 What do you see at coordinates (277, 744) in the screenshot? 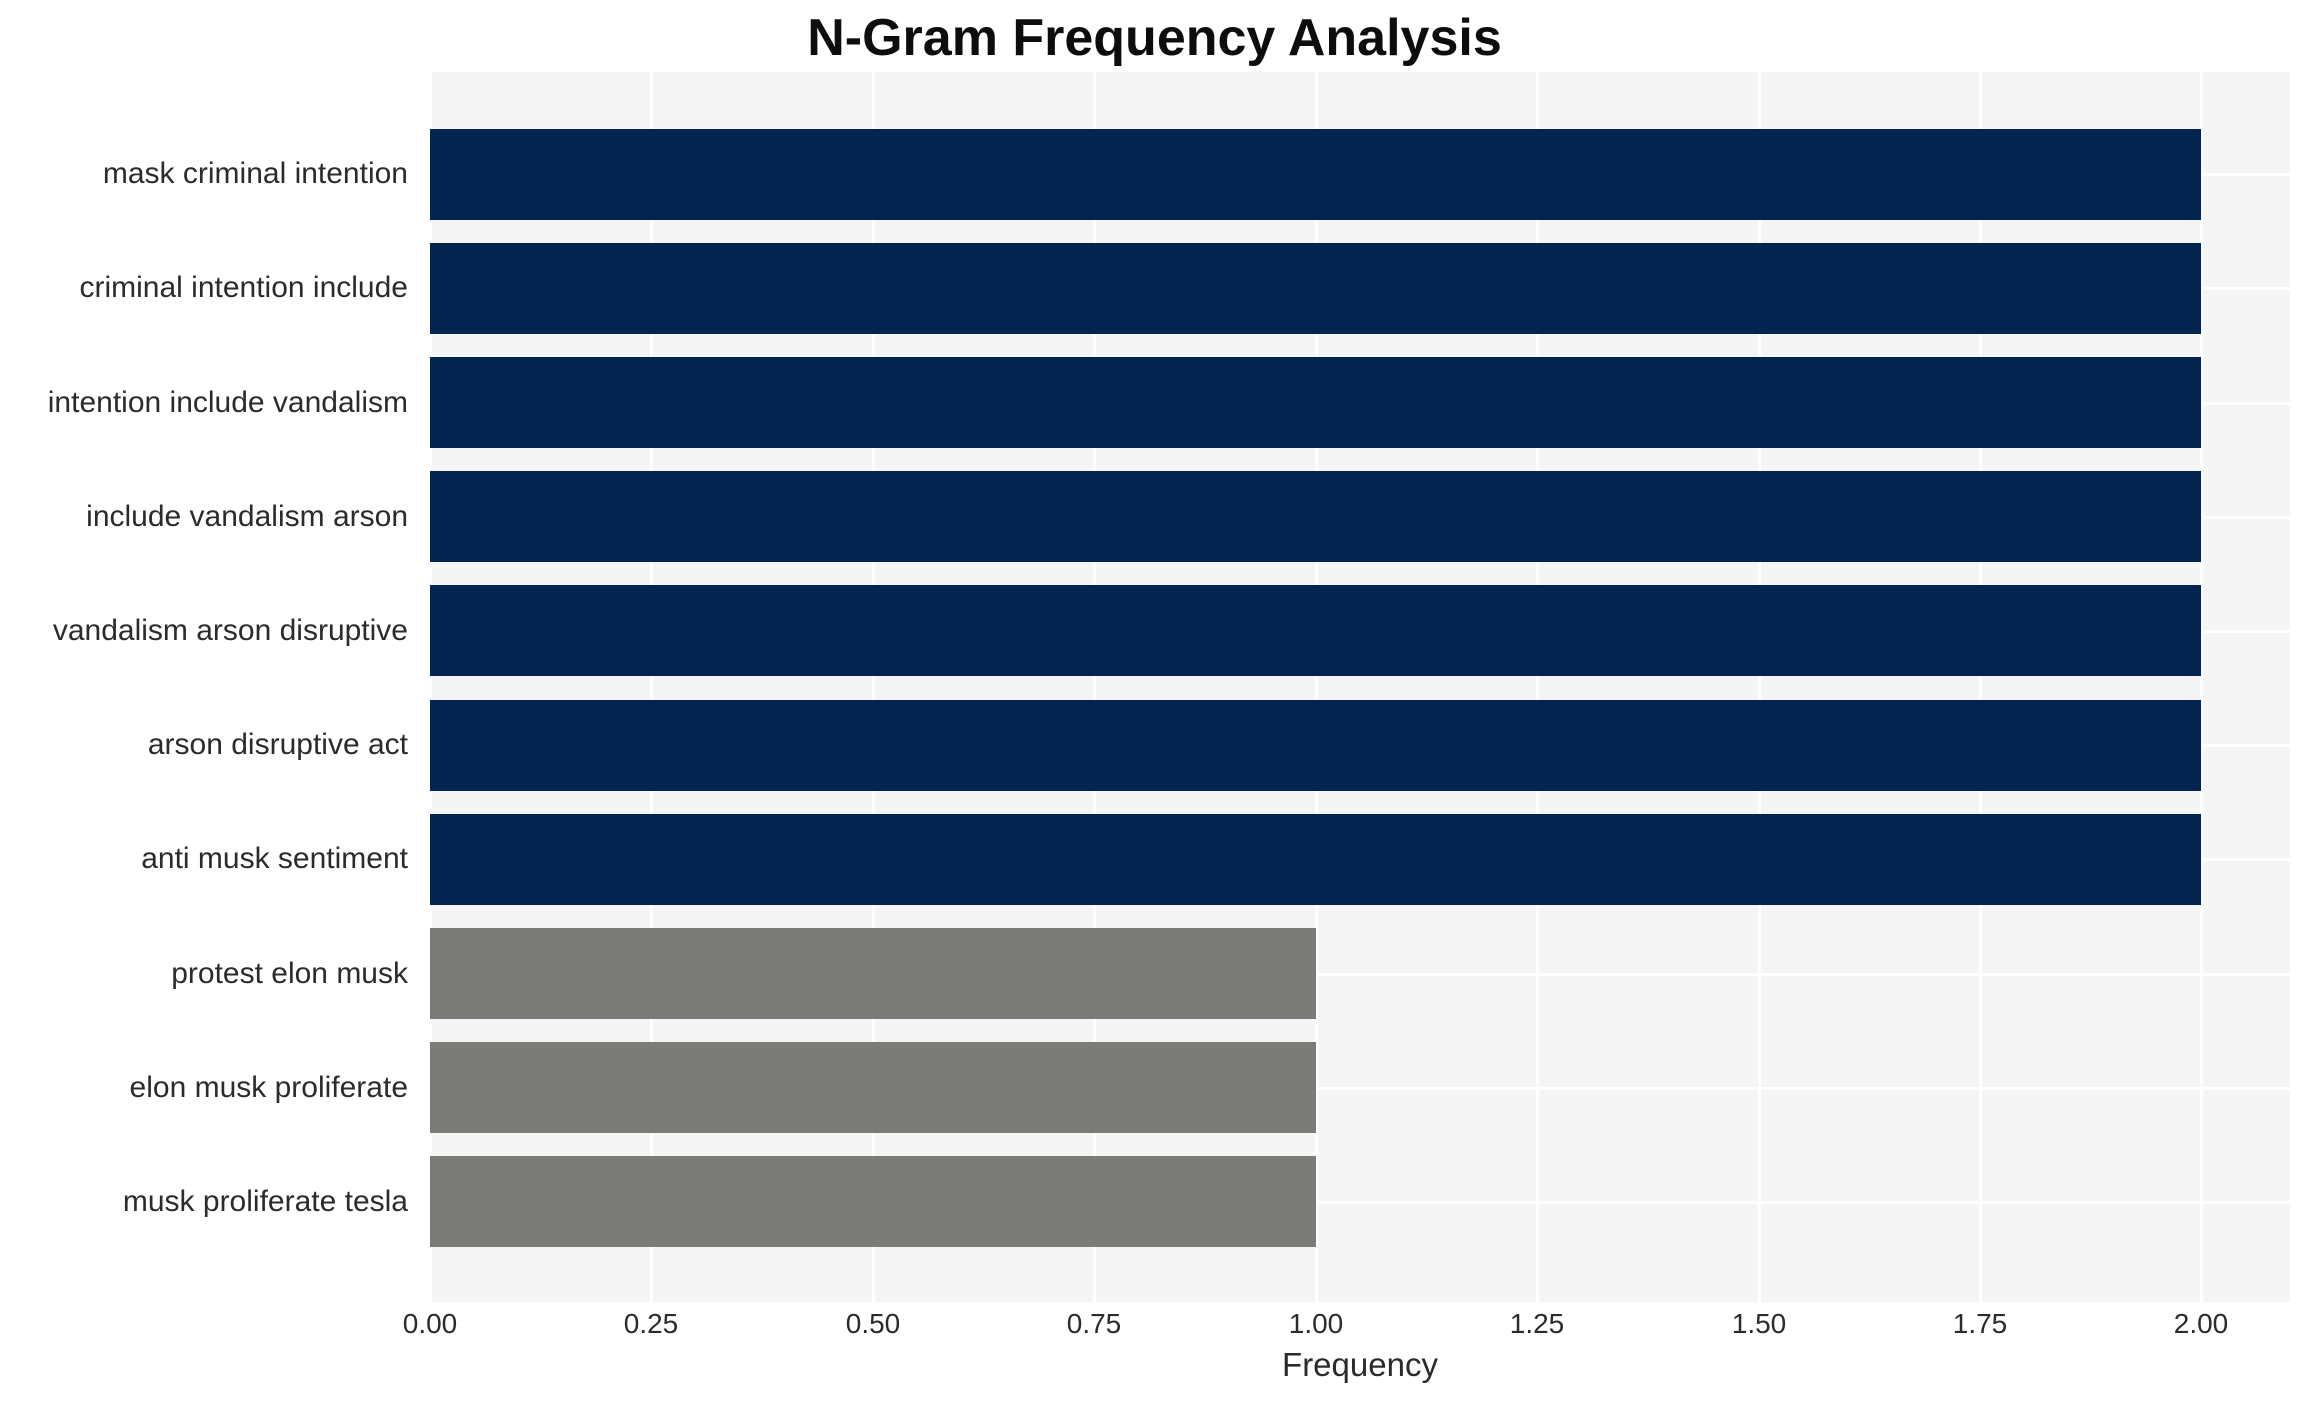
I see `y-tick-label: arson disruptive act` at bounding box center [277, 744].